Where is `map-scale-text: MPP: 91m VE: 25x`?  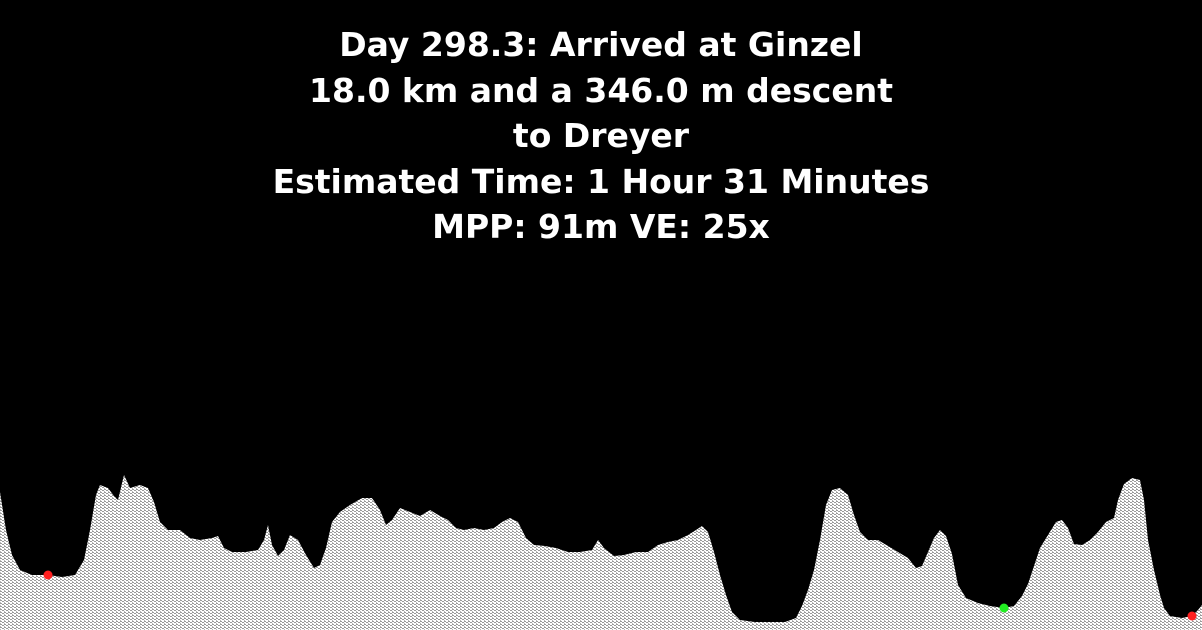 map-scale-text: MPP: 91m VE: 25x is located at coordinates (601, 226).